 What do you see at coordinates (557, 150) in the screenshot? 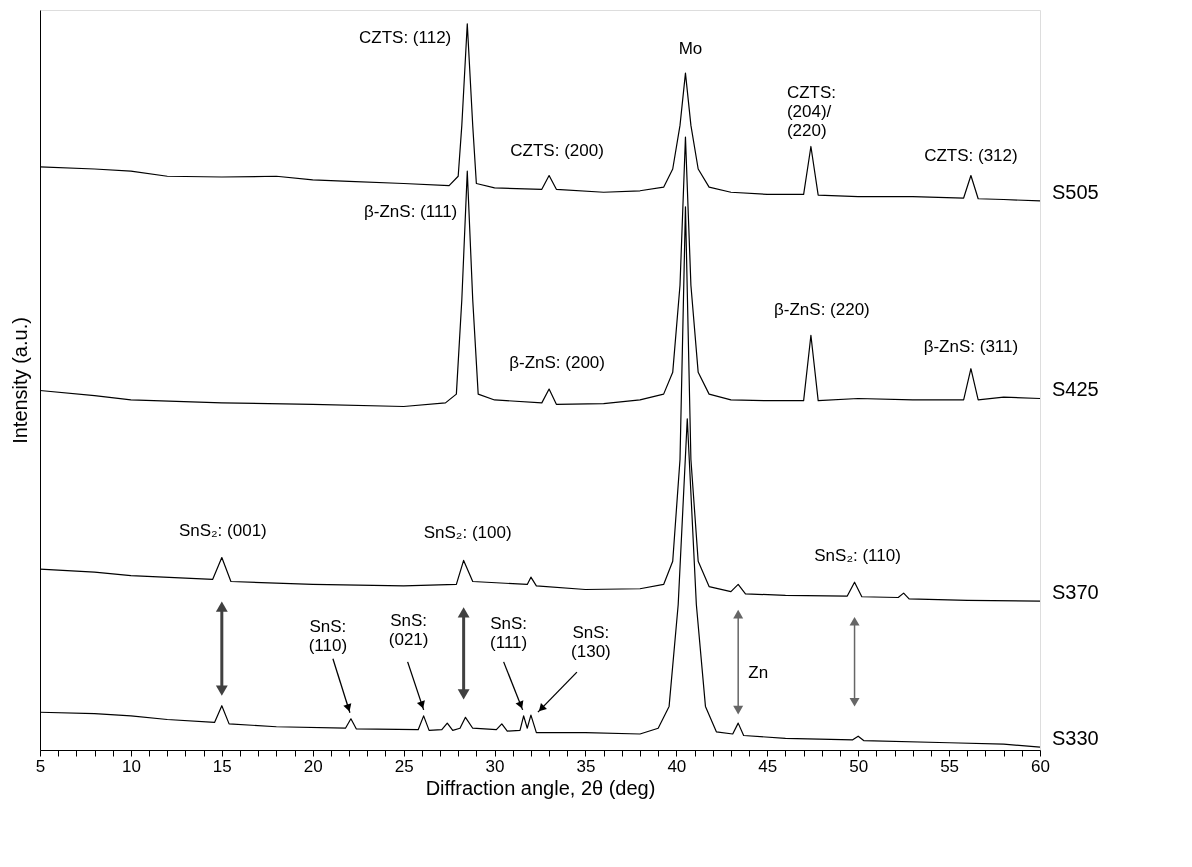
I see `annotation: CZTS: (200)` at bounding box center [557, 150].